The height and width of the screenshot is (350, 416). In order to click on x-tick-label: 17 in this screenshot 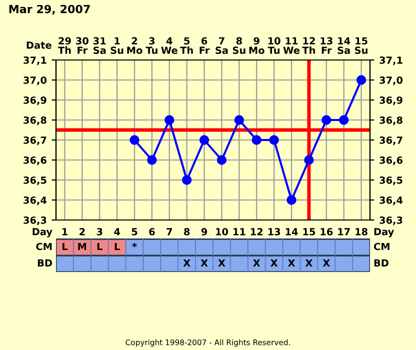, I will do `click(344, 232)`.